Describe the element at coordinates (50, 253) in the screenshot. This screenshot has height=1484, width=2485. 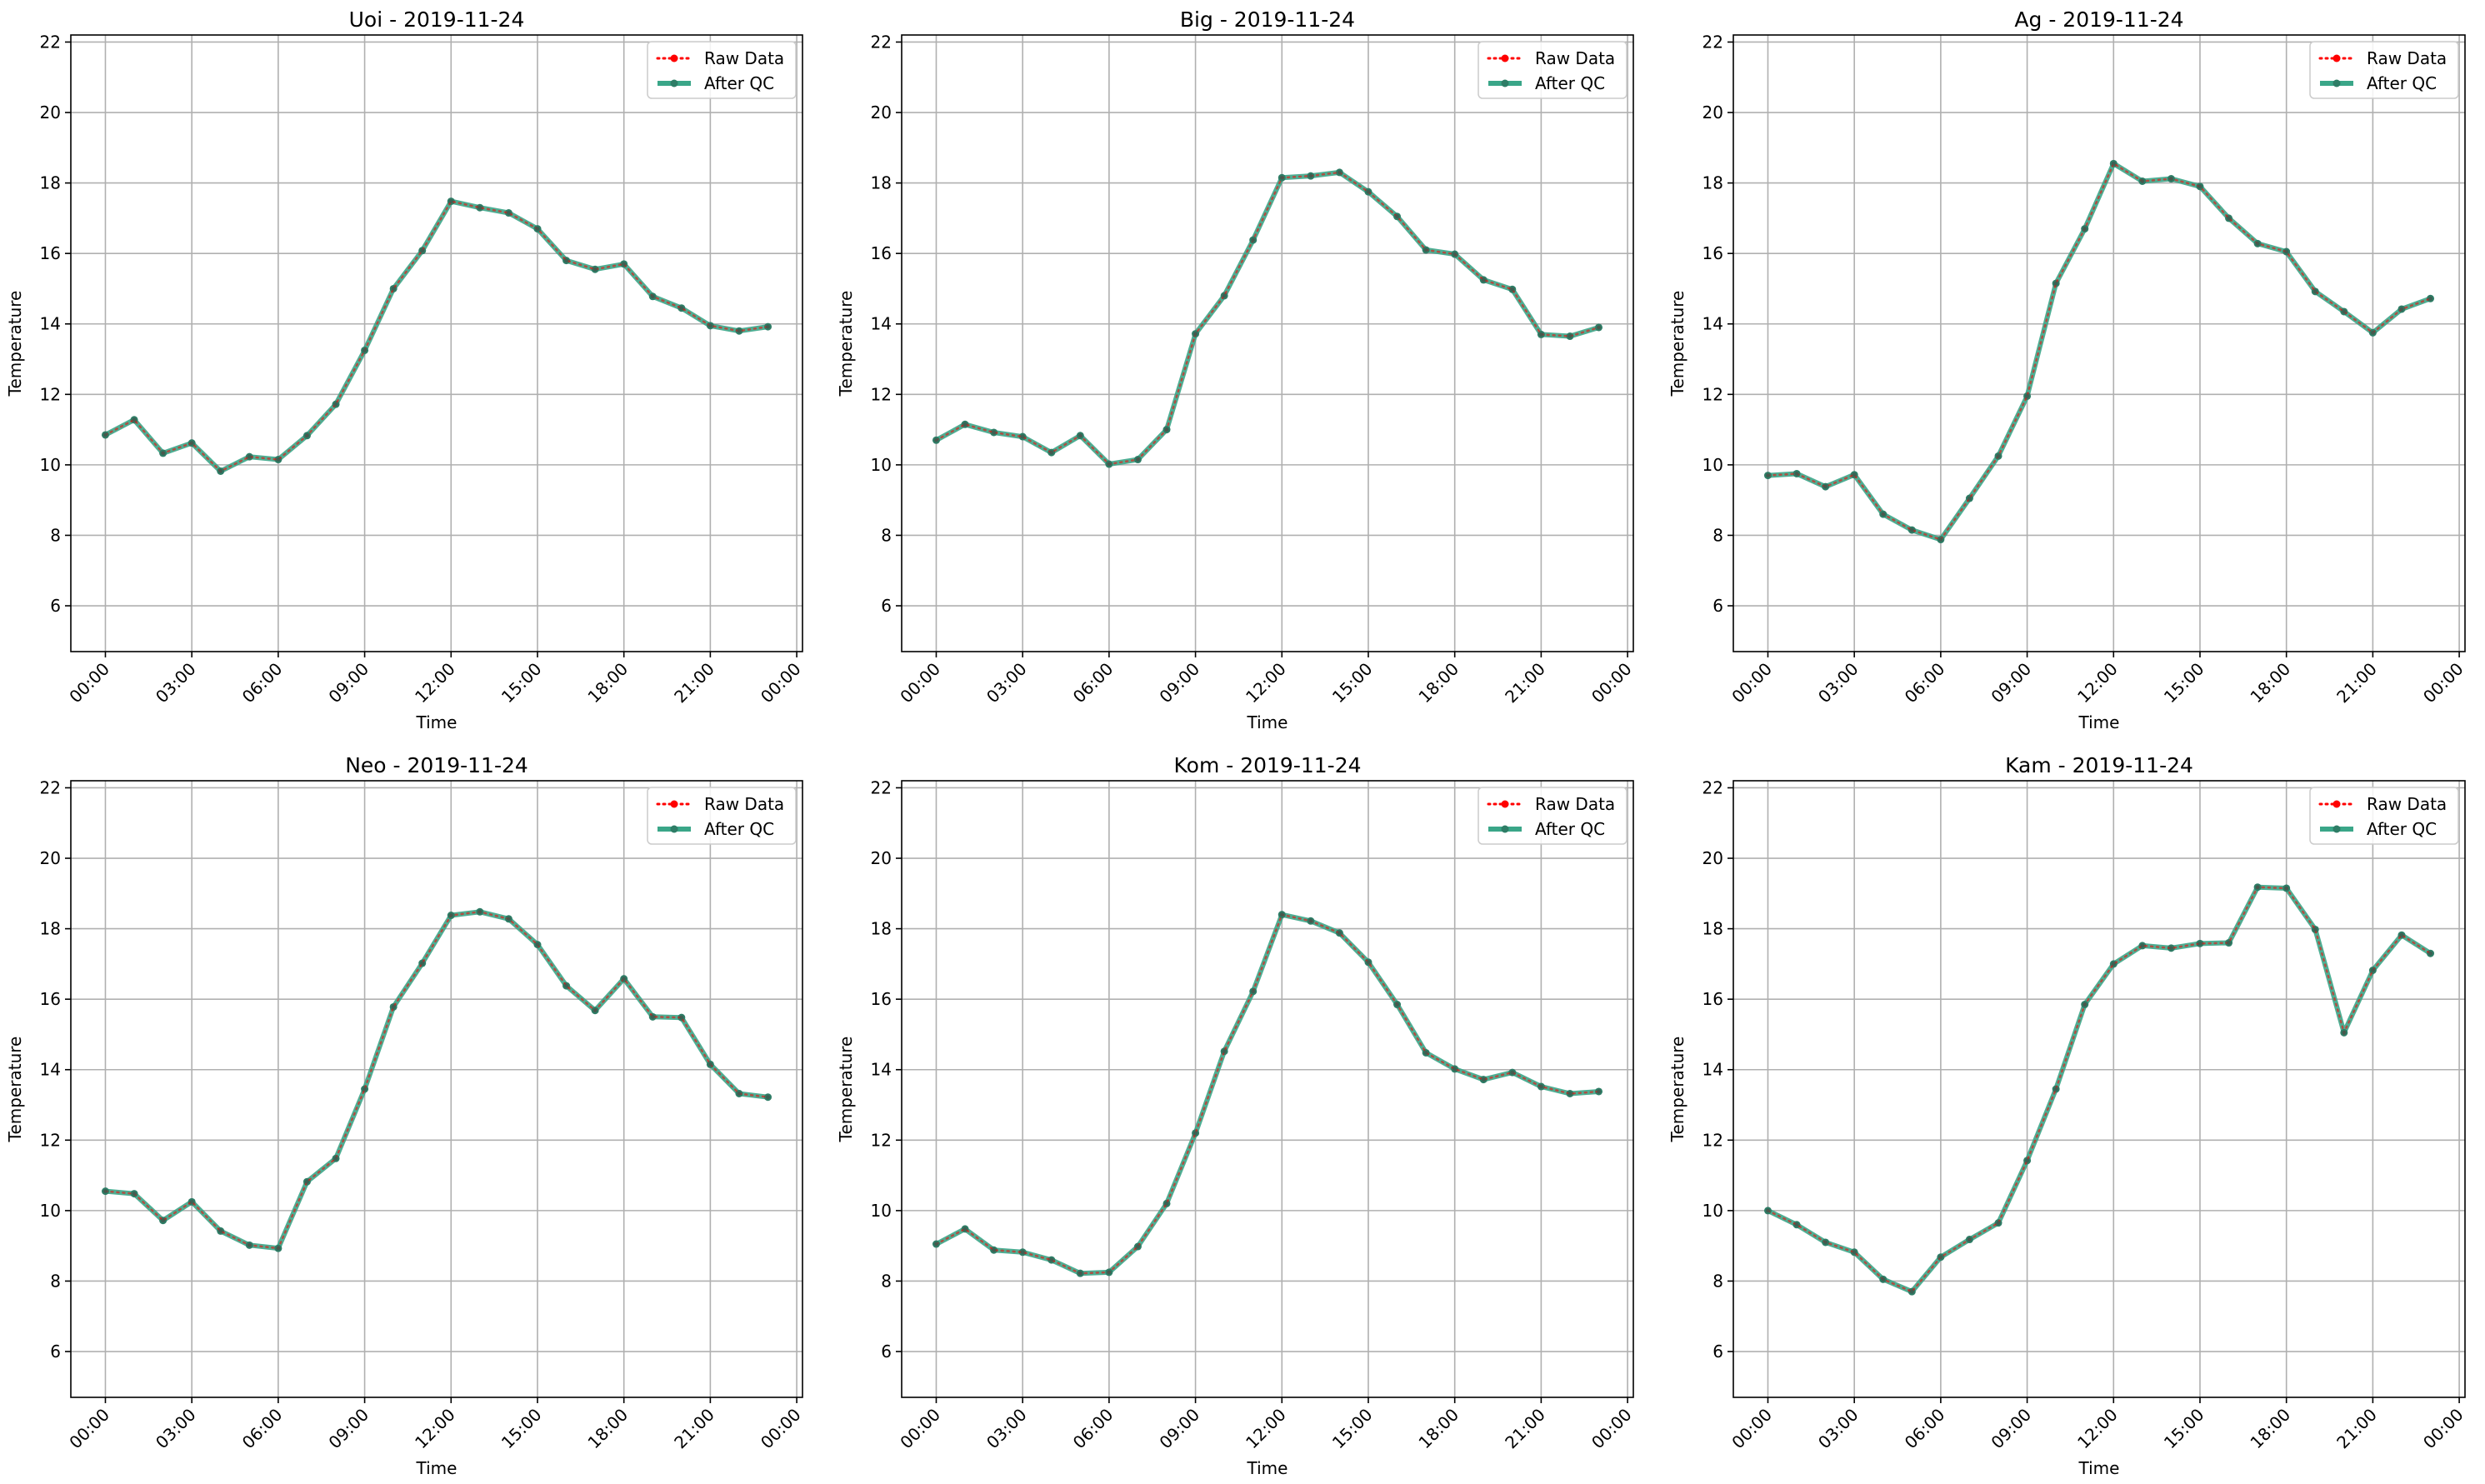
I see `y-tick-label: 16` at that location.